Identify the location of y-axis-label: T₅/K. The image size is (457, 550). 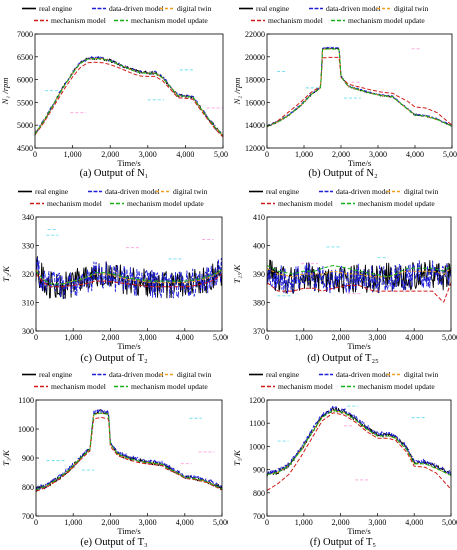
(237, 457).